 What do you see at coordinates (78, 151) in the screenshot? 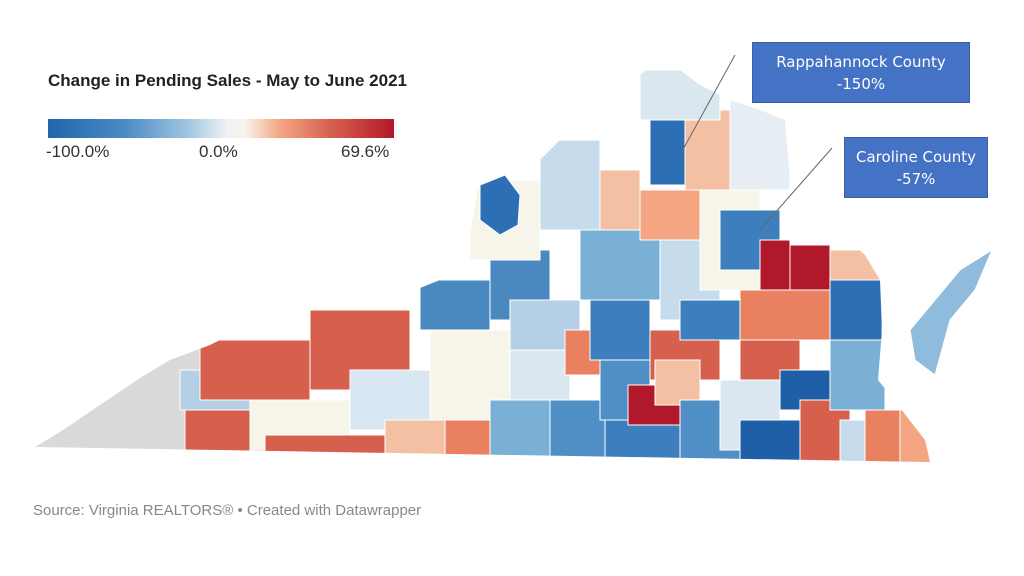
I see `legend-min-label: -100.0%` at bounding box center [78, 151].